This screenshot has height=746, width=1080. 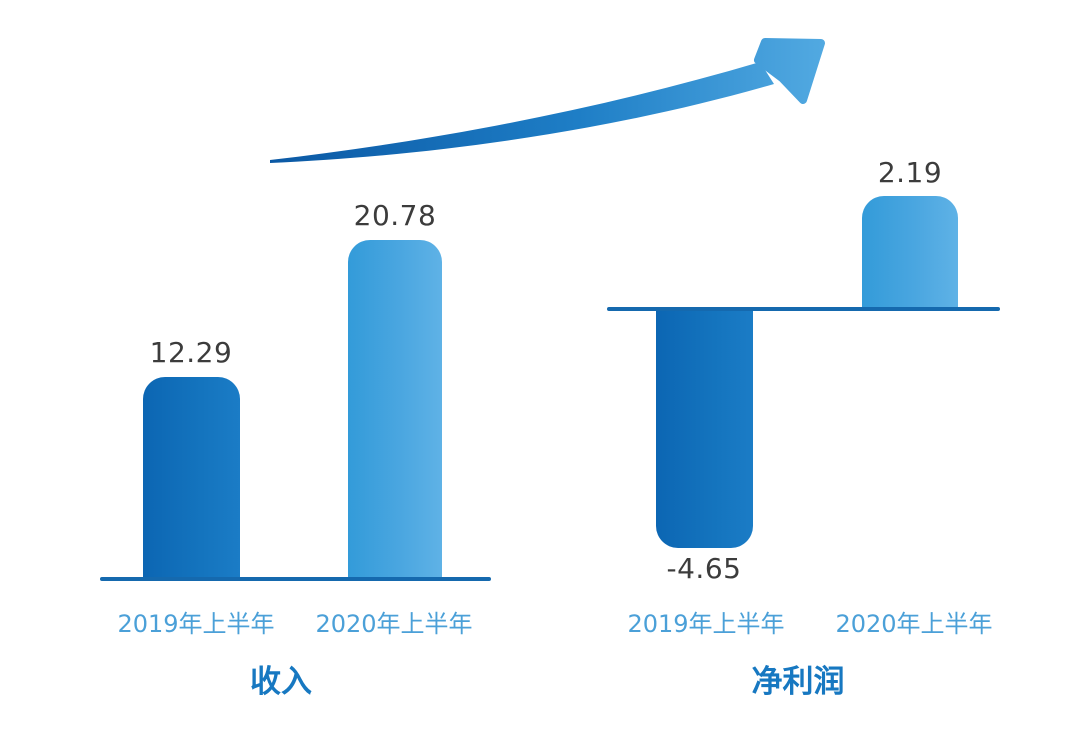 I want to click on net-profit-2019-value: -4.65, so click(x=704, y=568).